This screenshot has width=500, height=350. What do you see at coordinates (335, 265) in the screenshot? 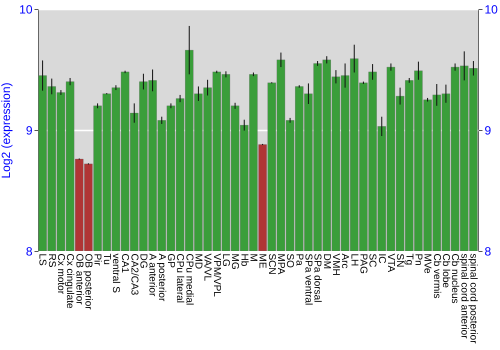
I see `x-tick-label: VMH` at bounding box center [335, 265].